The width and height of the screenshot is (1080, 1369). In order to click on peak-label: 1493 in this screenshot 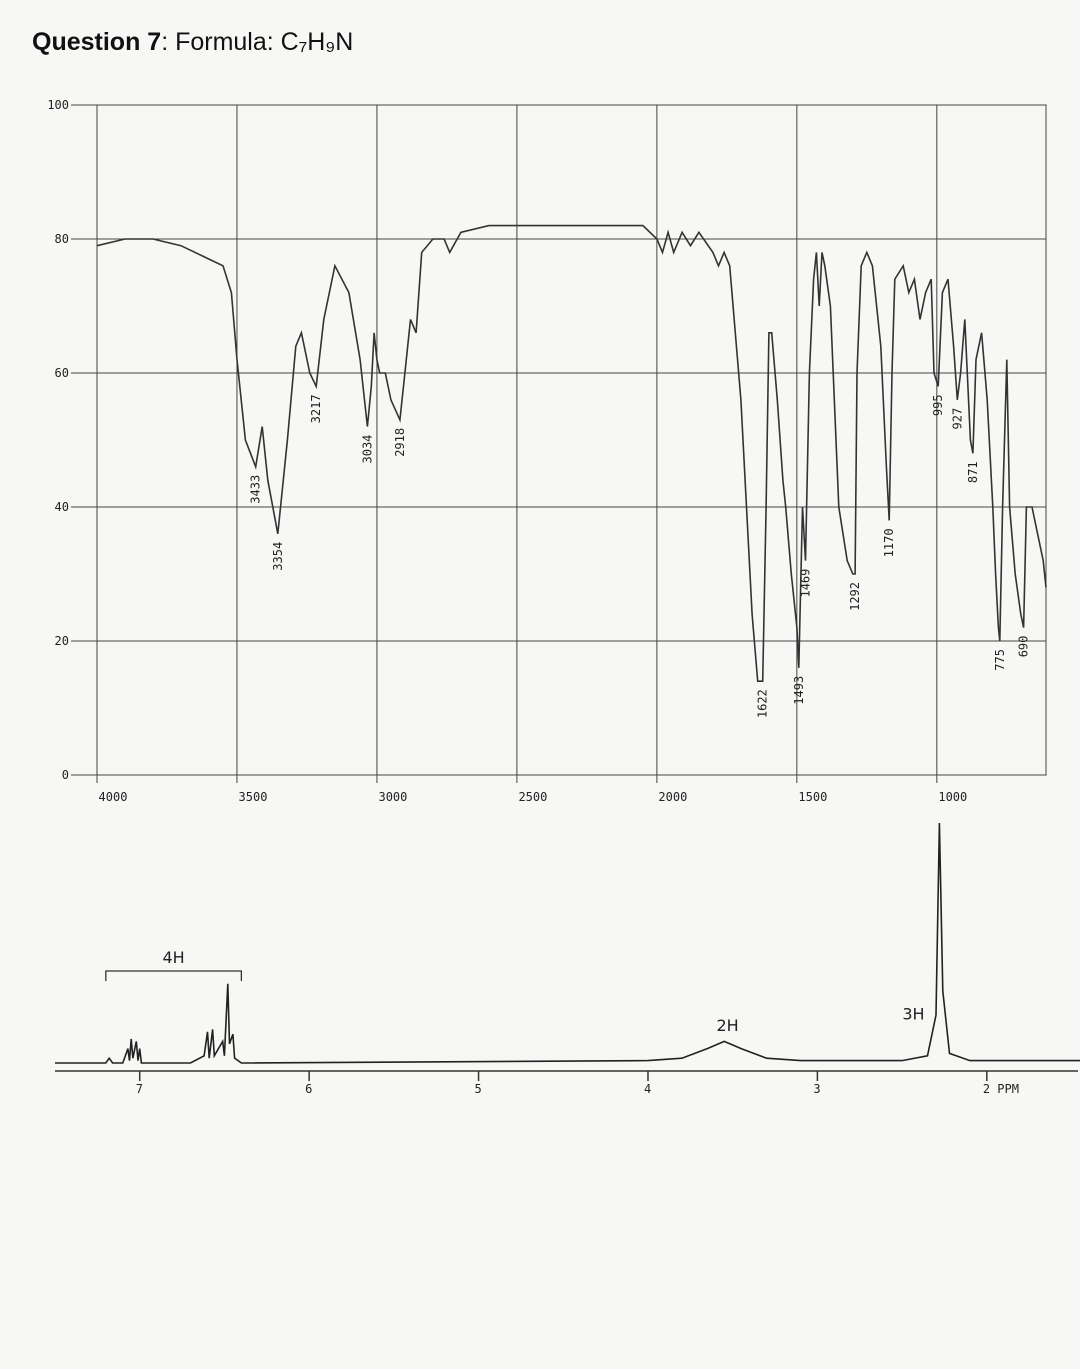, I will do `click(799, 690)`.